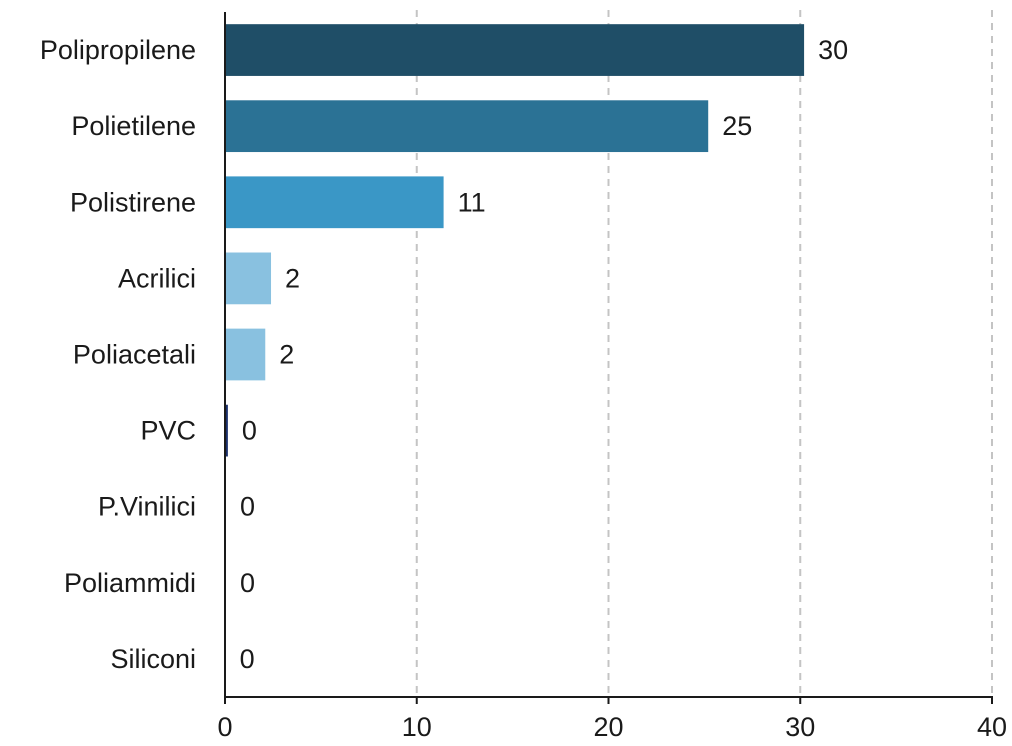  What do you see at coordinates (130, 583) in the screenshot?
I see `category-label-poliammidi: Poliammidi` at bounding box center [130, 583].